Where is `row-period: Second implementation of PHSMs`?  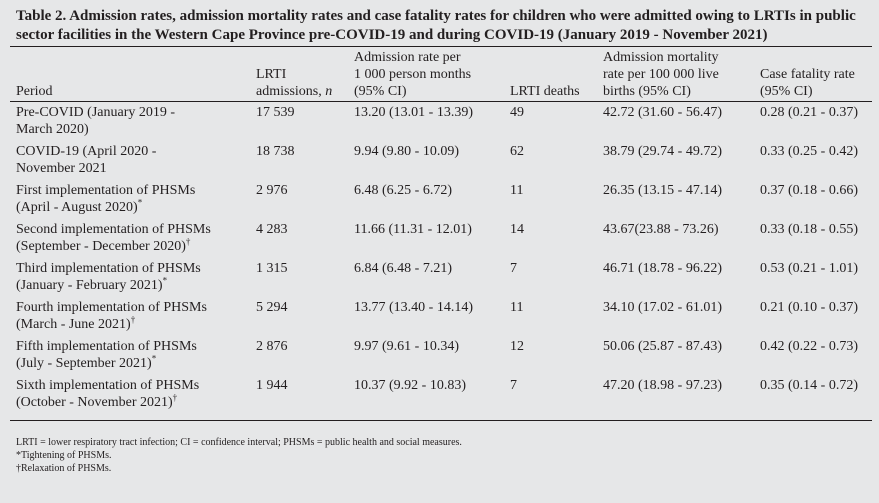 row-period: Second implementation of PHSMs is located at coordinates (113, 229).